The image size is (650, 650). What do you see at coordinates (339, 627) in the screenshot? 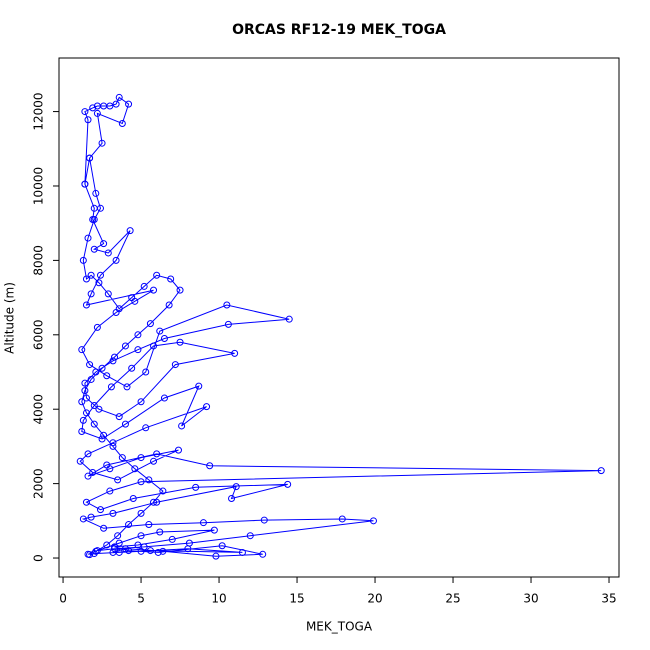
I see `x-axis-label: MEK_TOGA` at bounding box center [339, 627].